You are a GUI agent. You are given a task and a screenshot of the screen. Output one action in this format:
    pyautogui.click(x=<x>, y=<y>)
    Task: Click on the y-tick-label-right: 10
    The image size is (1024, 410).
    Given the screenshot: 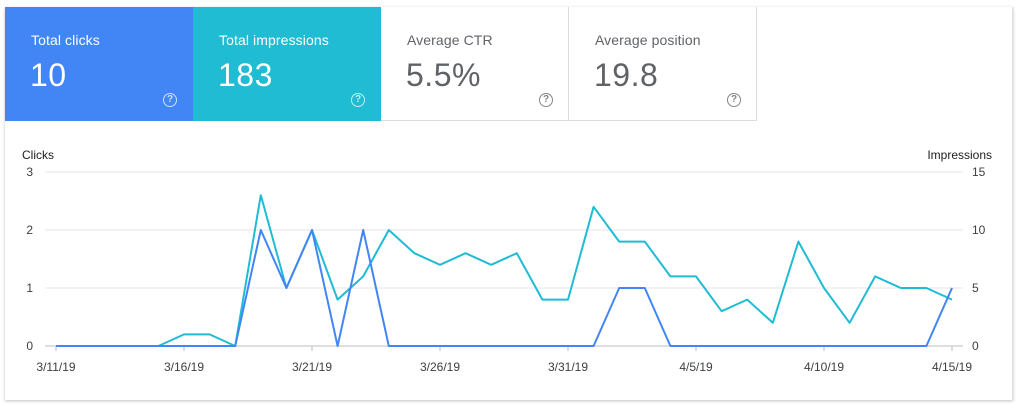 What is the action you would take?
    pyautogui.click(x=979, y=230)
    